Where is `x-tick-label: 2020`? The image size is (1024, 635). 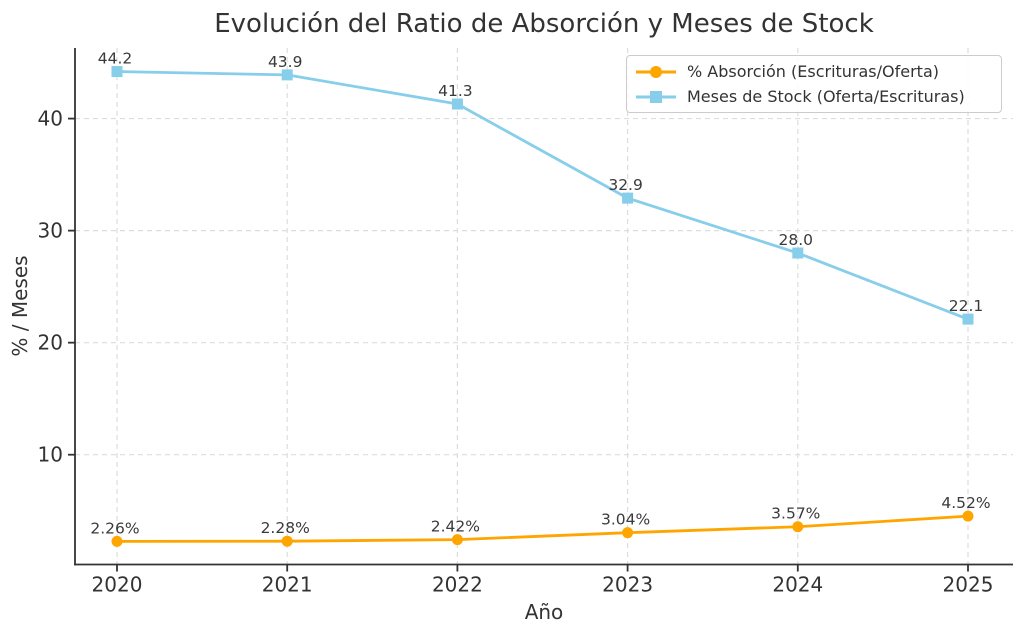
x-tick-label: 2020 is located at coordinates (117, 585).